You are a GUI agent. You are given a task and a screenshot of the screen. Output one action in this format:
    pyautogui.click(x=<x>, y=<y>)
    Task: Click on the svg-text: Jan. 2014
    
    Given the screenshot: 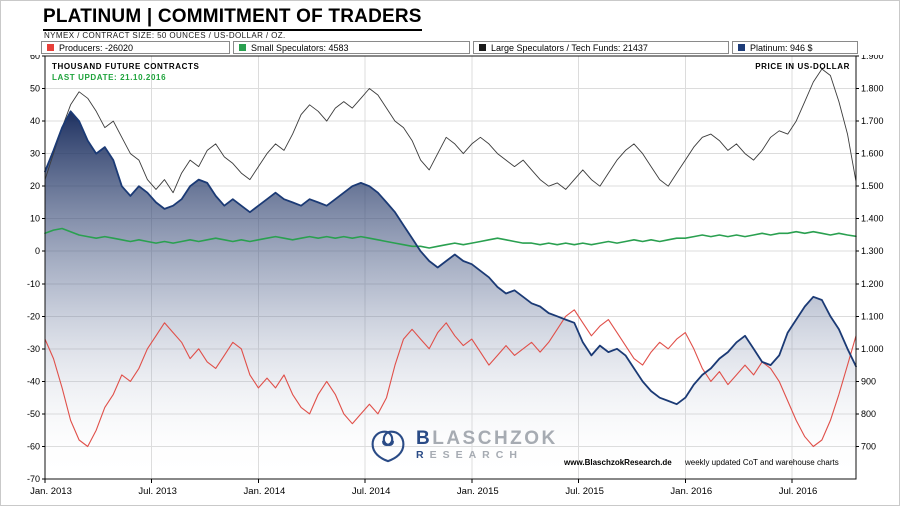 What is the action you would take?
    pyautogui.click(x=265, y=491)
    